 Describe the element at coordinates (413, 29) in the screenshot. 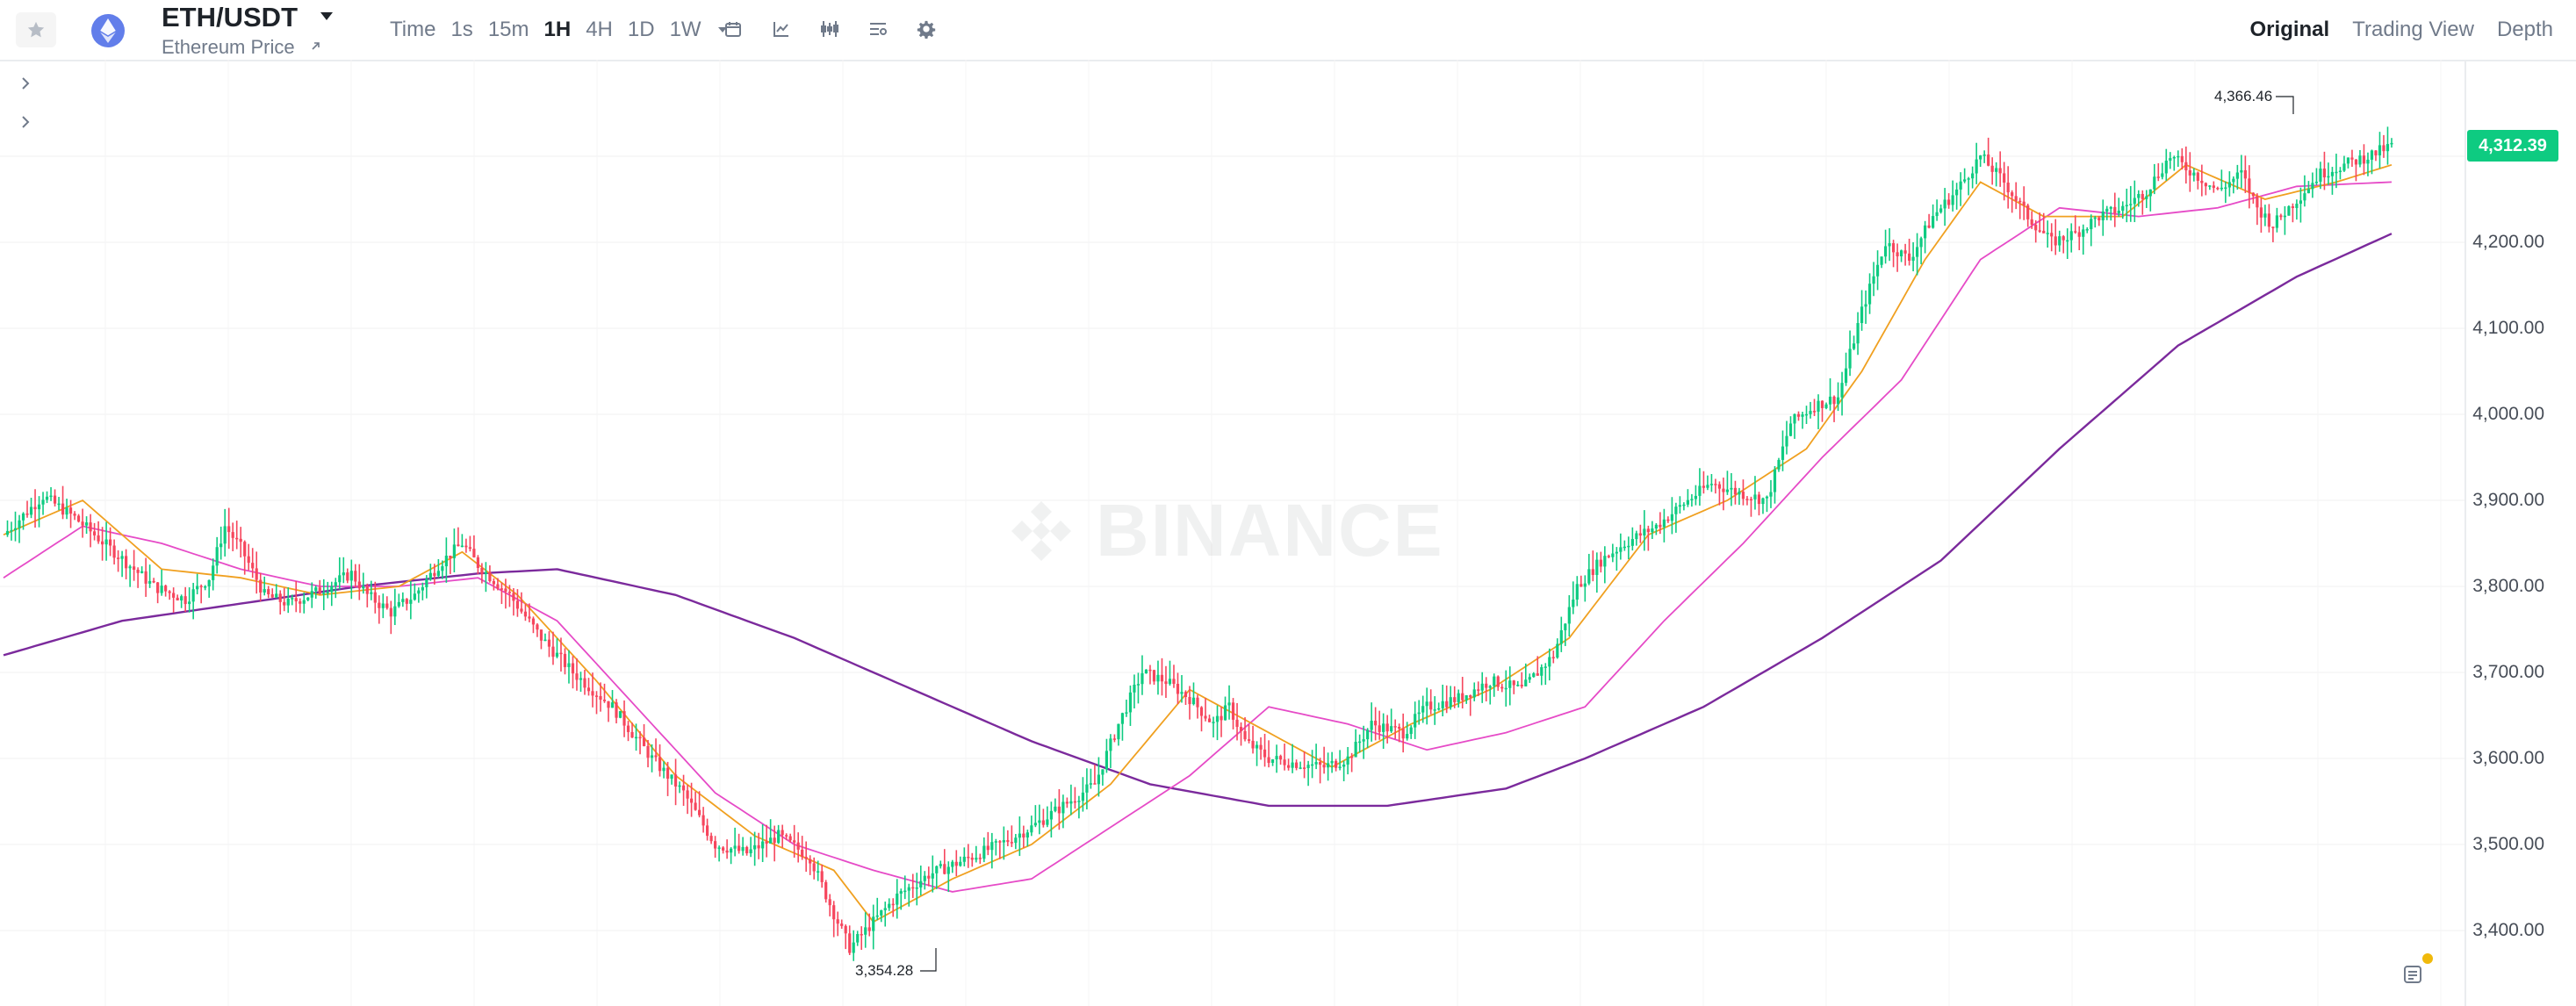

I see `interval-time: Time` at that location.